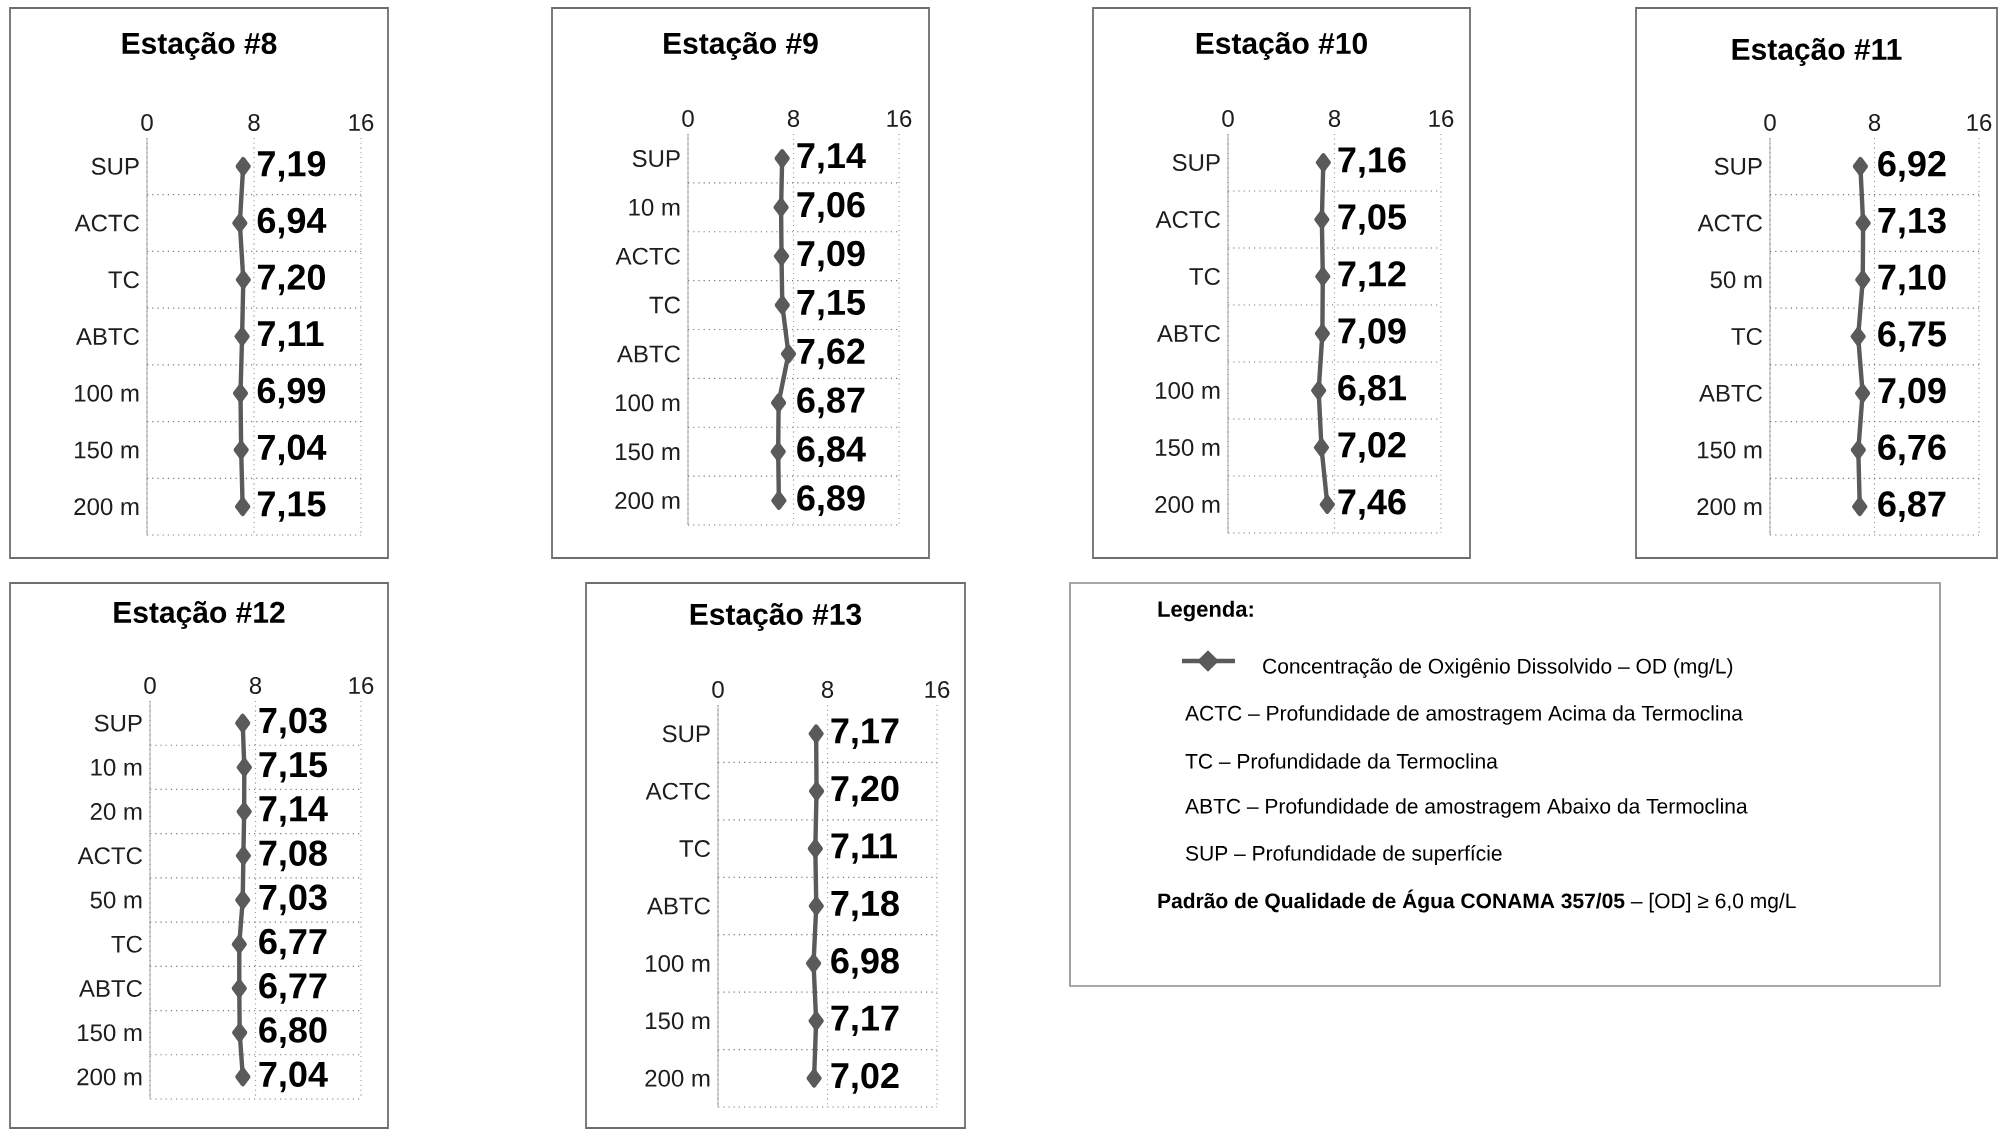  I want to click on data-label: 7,12, so click(1372, 276).